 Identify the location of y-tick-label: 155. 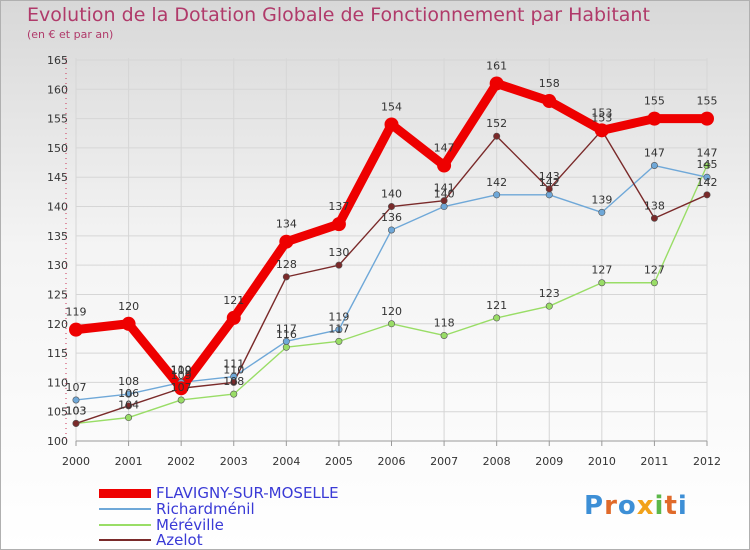
(57, 119).